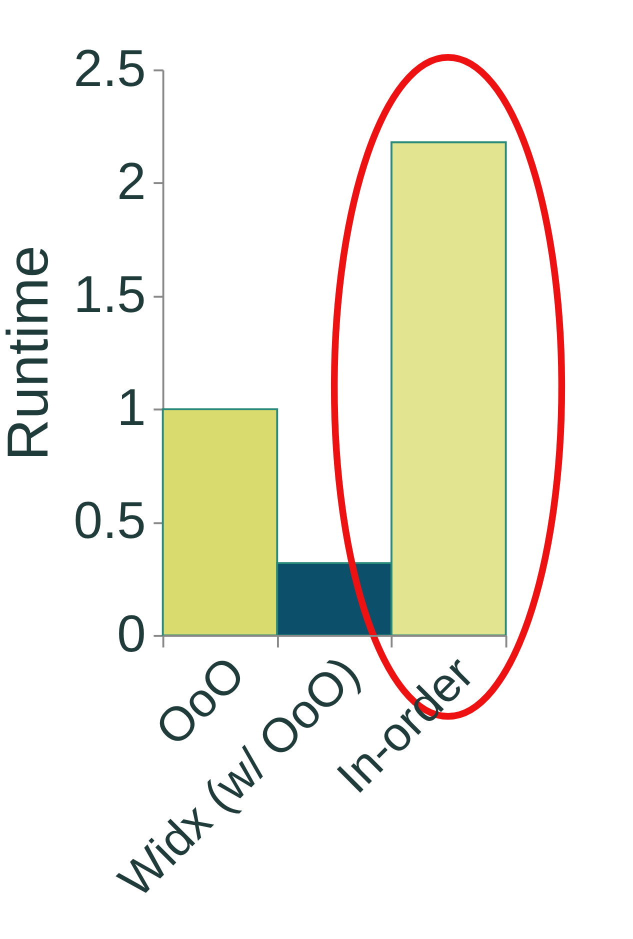 The height and width of the screenshot is (939, 633). Describe the element at coordinates (110, 295) in the screenshot. I see `y-tick-label: 1.5` at that location.